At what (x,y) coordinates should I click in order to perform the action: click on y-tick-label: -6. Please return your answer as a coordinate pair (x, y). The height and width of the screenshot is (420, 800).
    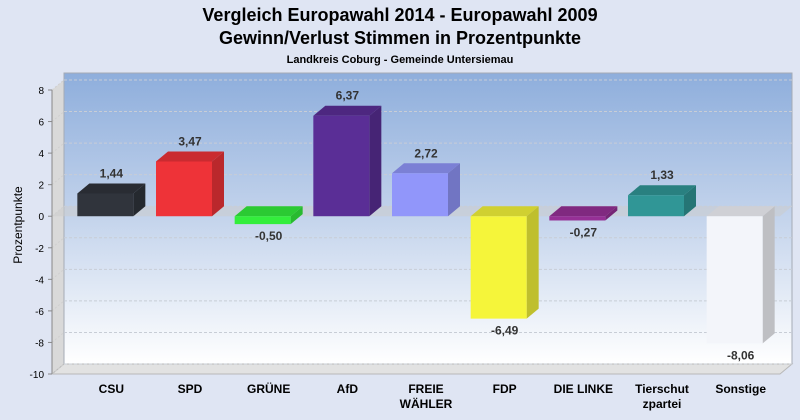
    Looking at the image, I should click on (39, 312).